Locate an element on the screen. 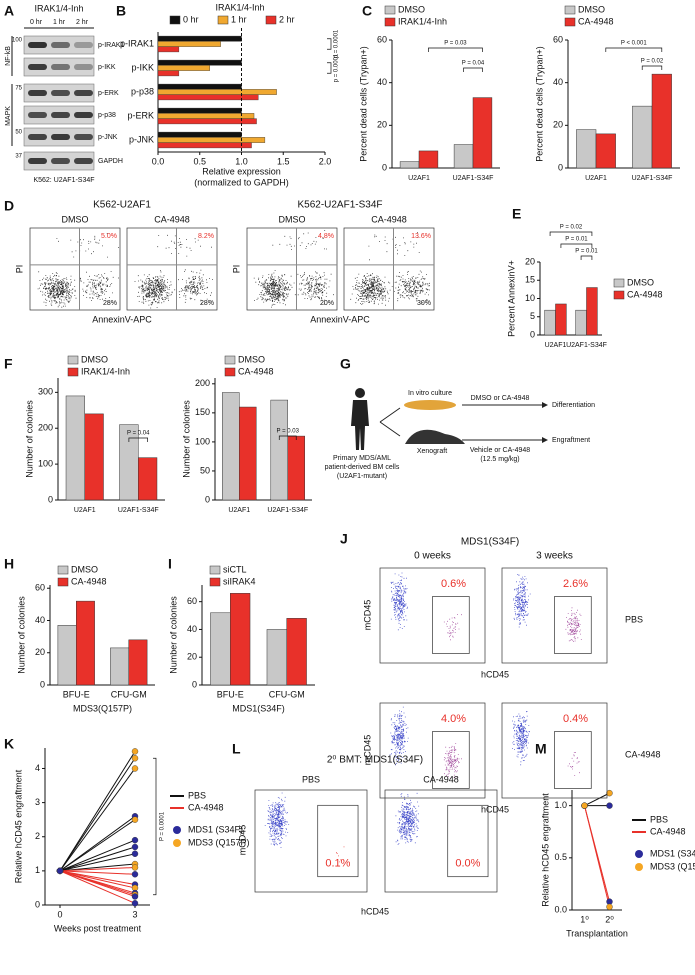 The height and width of the screenshot is (975, 695). y-axis-label: mCD45 is located at coordinates (367, 750).